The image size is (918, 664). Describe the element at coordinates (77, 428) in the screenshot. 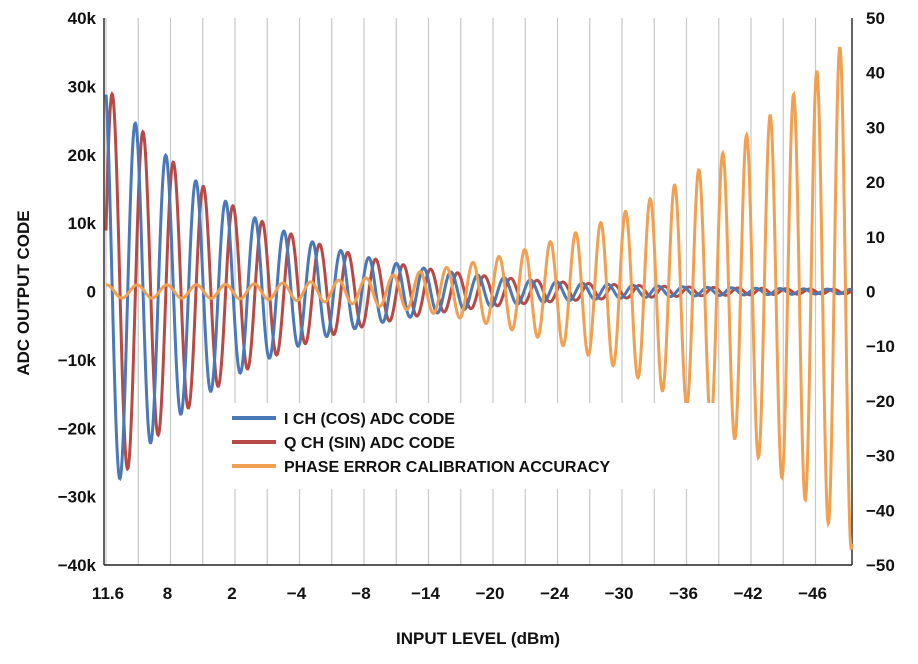

I see `left-y-tick-label: −20k` at that location.